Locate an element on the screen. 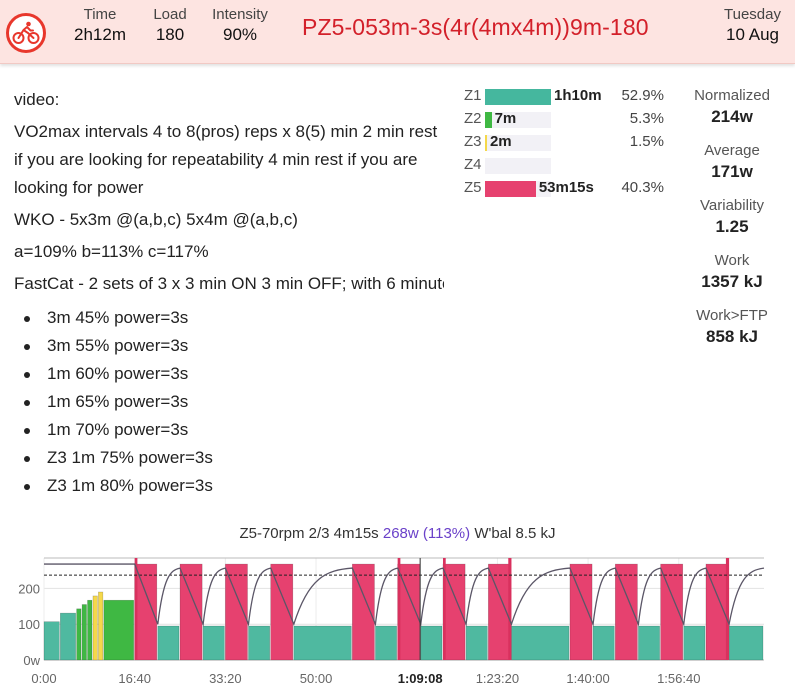 This screenshot has height=694, width=795. load-stat: Load 180 is located at coordinates (170, 26).